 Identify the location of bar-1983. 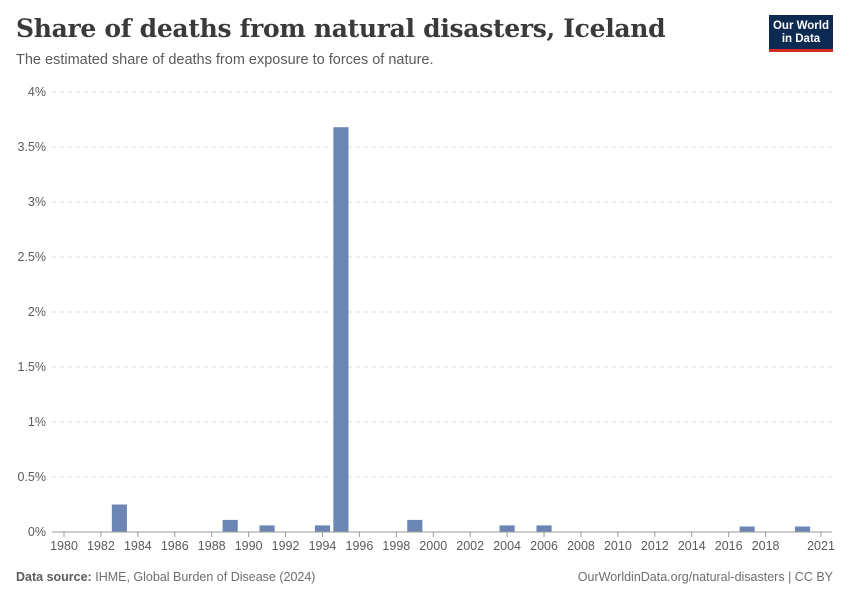
(119, 518).